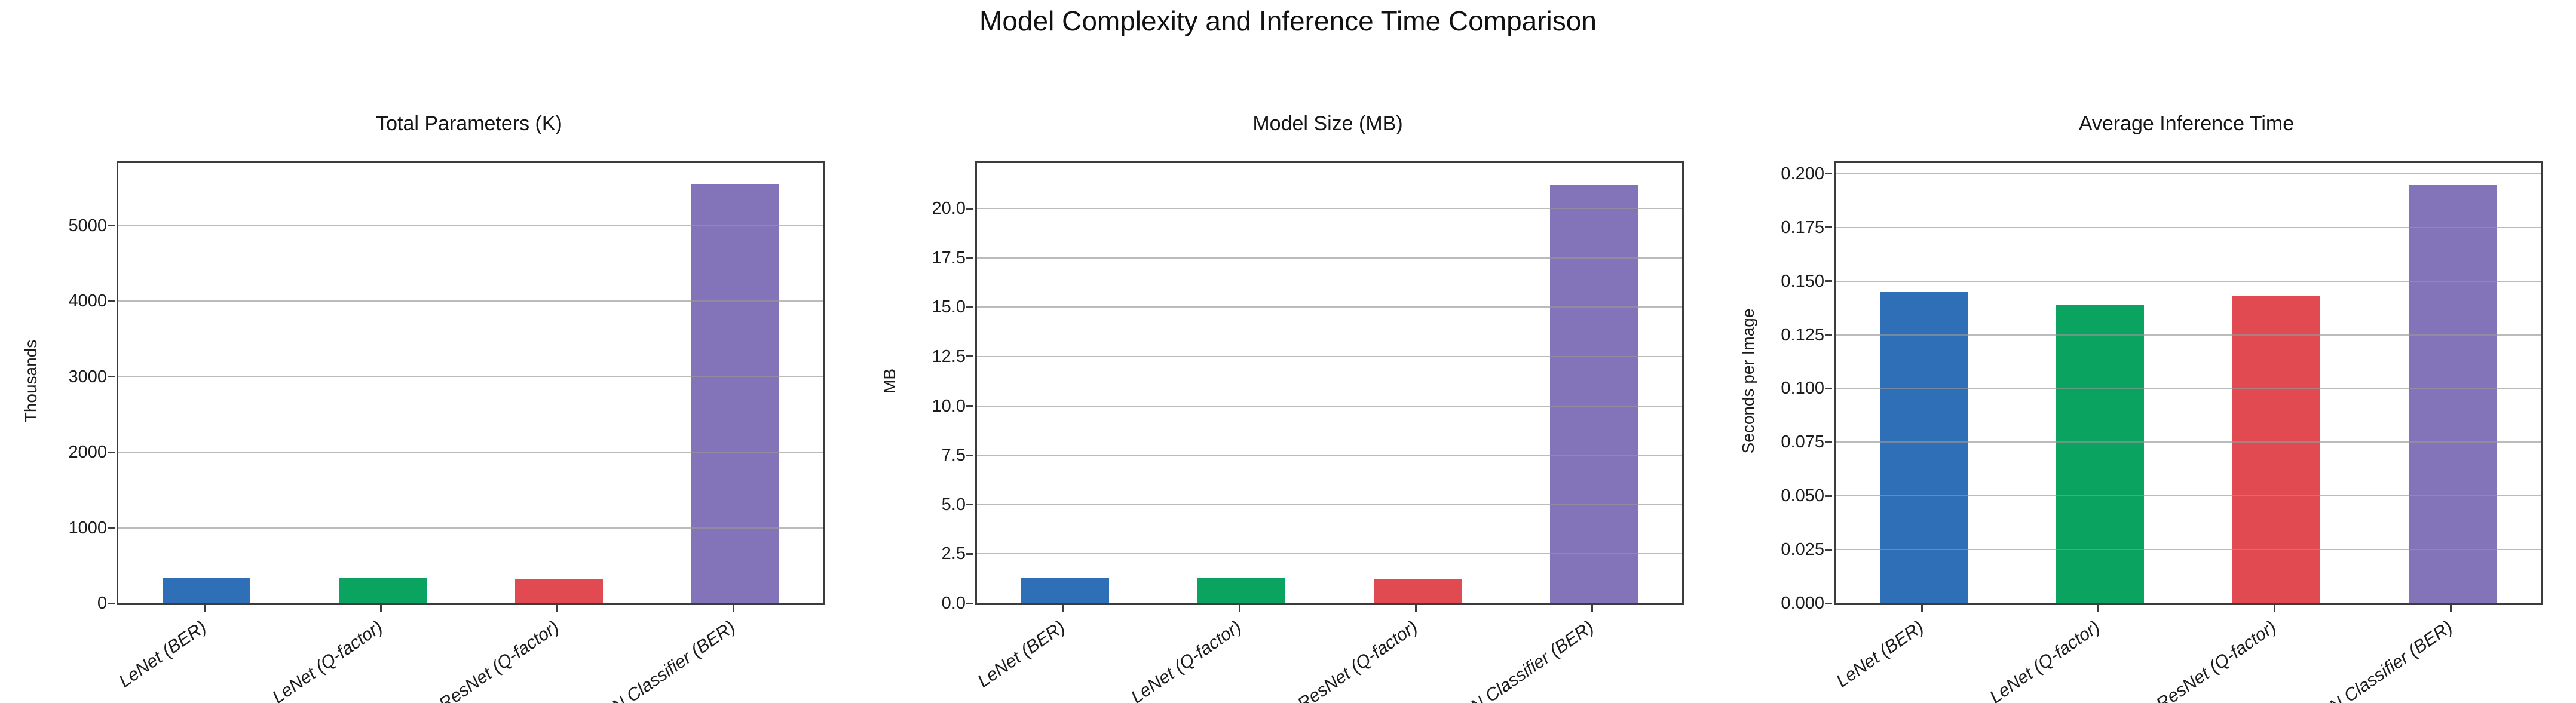 The width and height of the screenshot is (2576, 703). Describe the element at coordinates (87, 225) in the screenshot. I see `y-tick-label: 5000` at that location.